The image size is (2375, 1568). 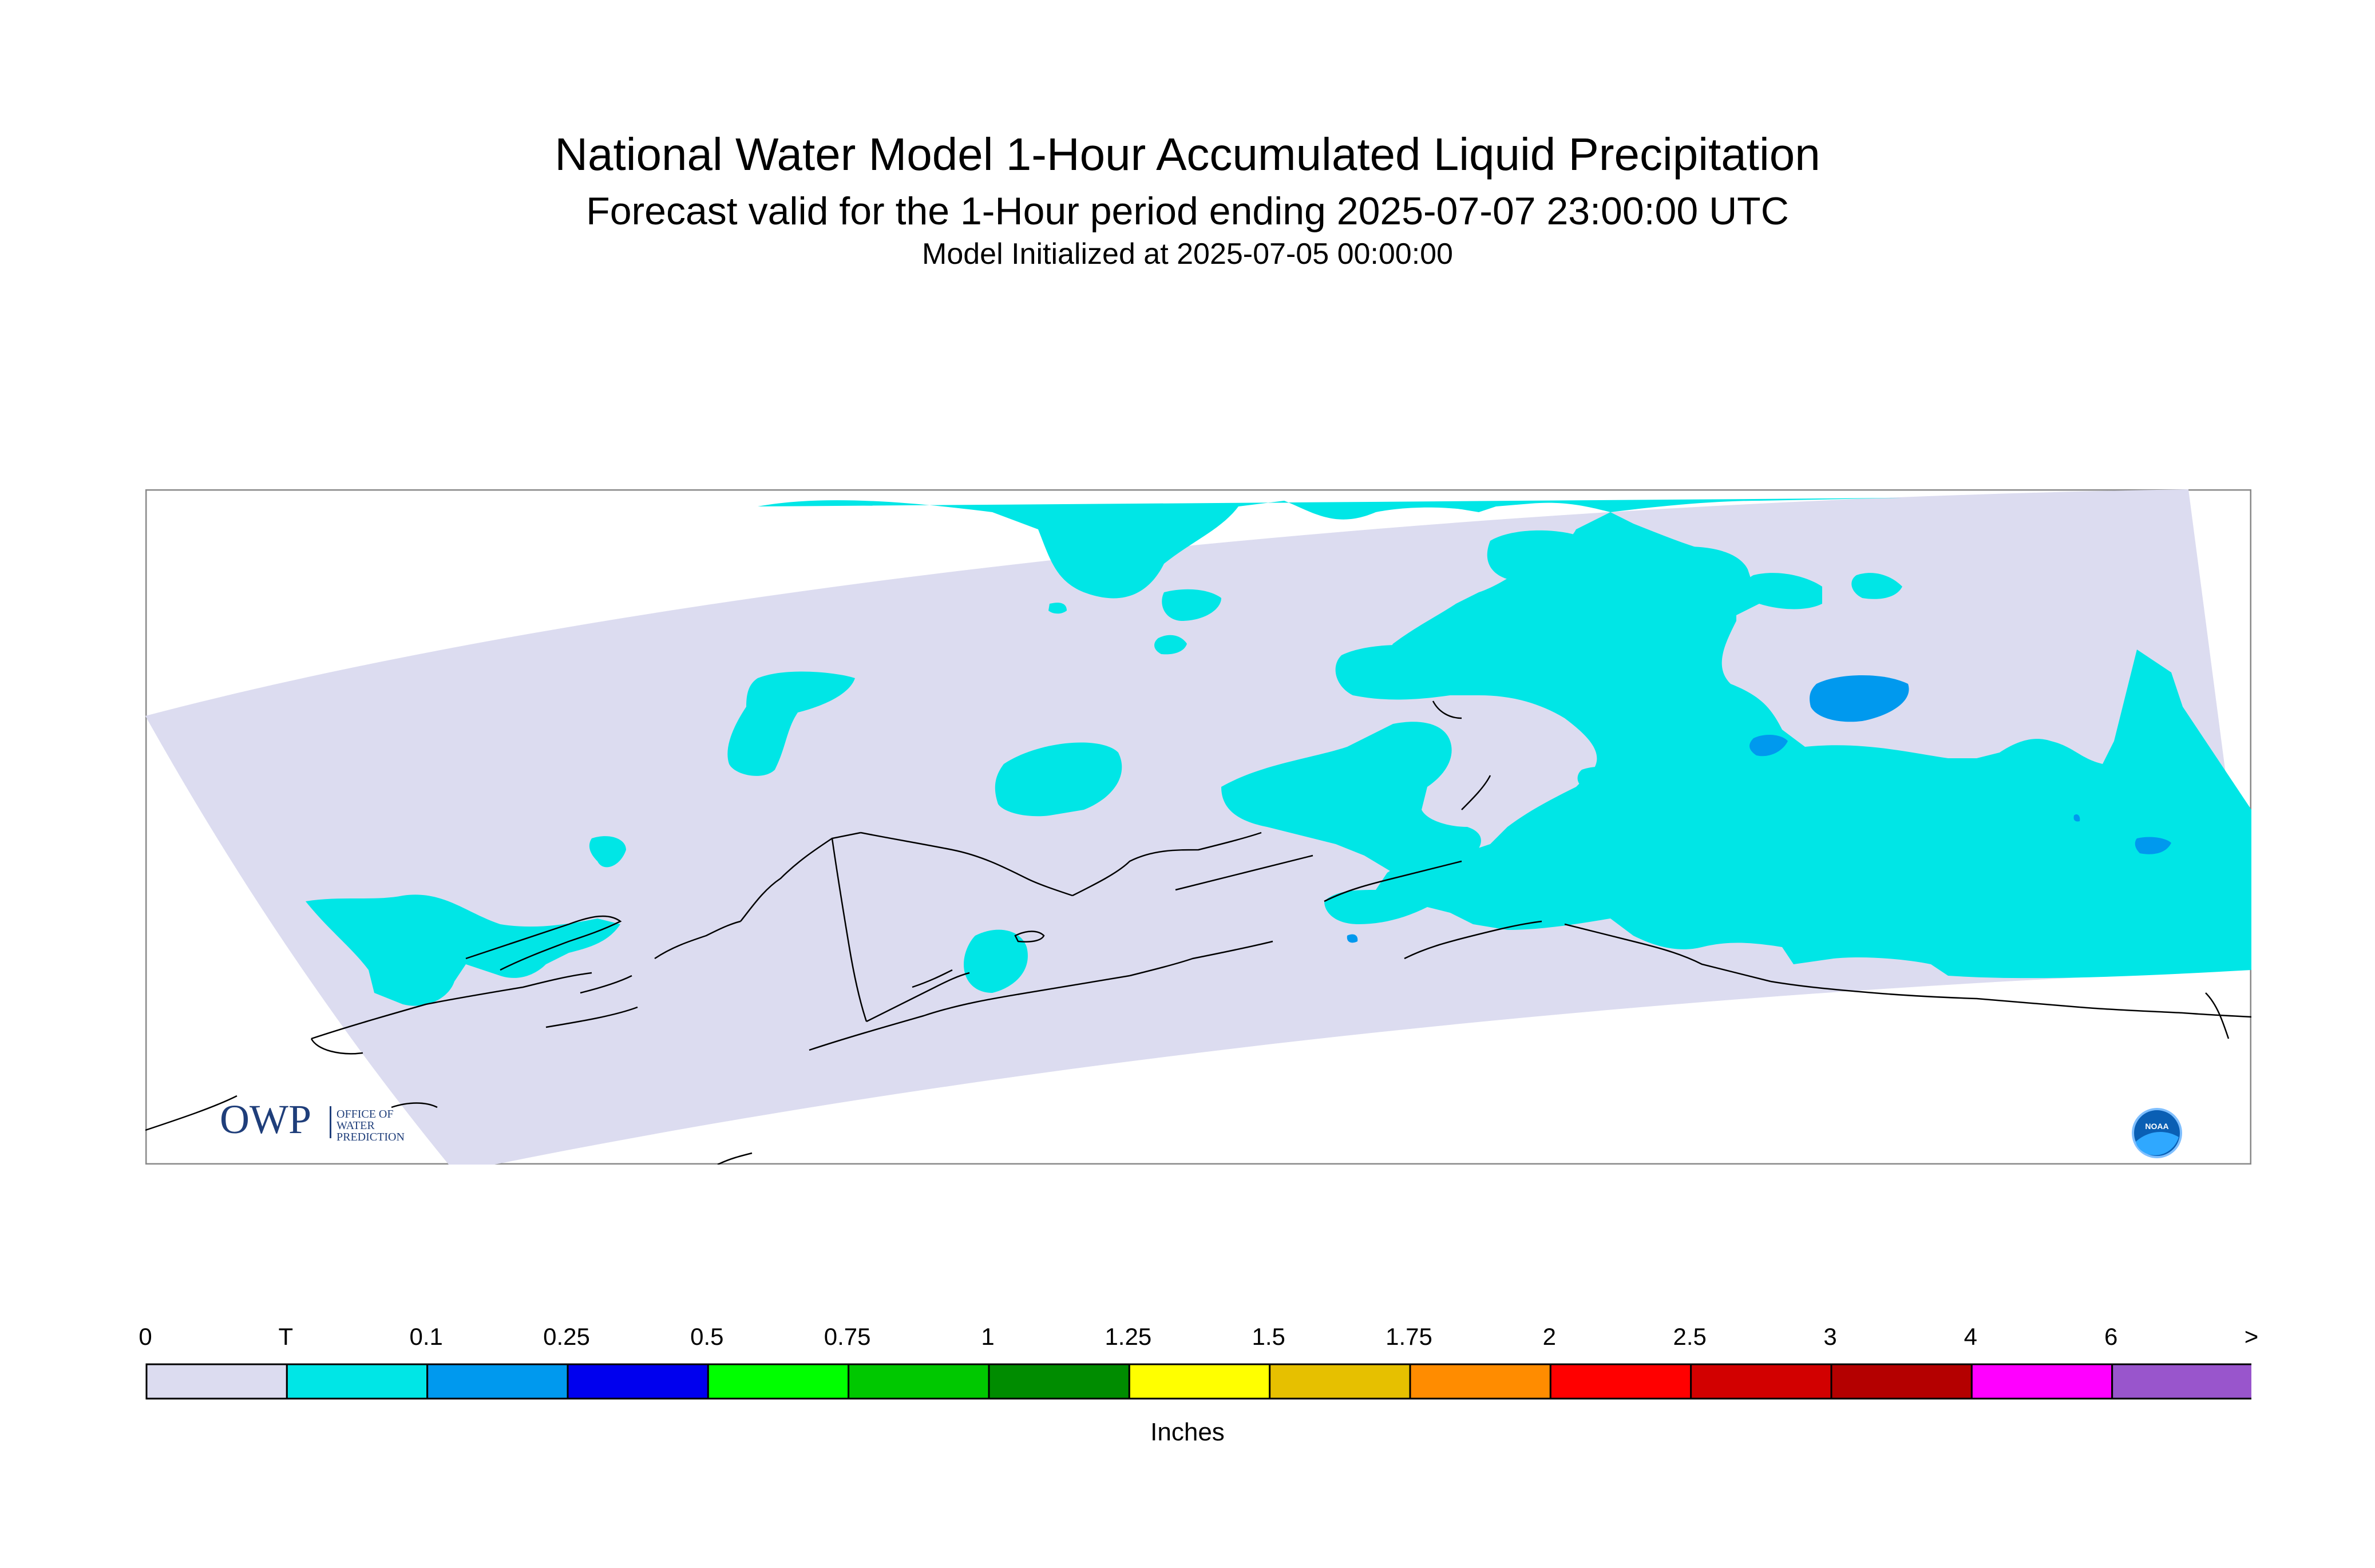 I want to click on owp-logo-divider, so click(x=330, y=1122).